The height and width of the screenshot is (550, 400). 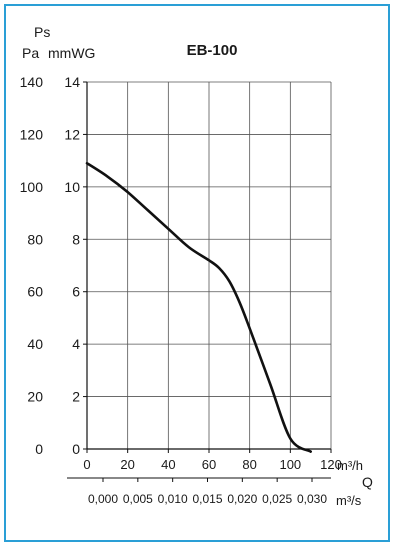 What do you see at coordinates (32, 82) in the screenshot?
I see `pa-tick-label: 140` at bounding box center [32, 82].